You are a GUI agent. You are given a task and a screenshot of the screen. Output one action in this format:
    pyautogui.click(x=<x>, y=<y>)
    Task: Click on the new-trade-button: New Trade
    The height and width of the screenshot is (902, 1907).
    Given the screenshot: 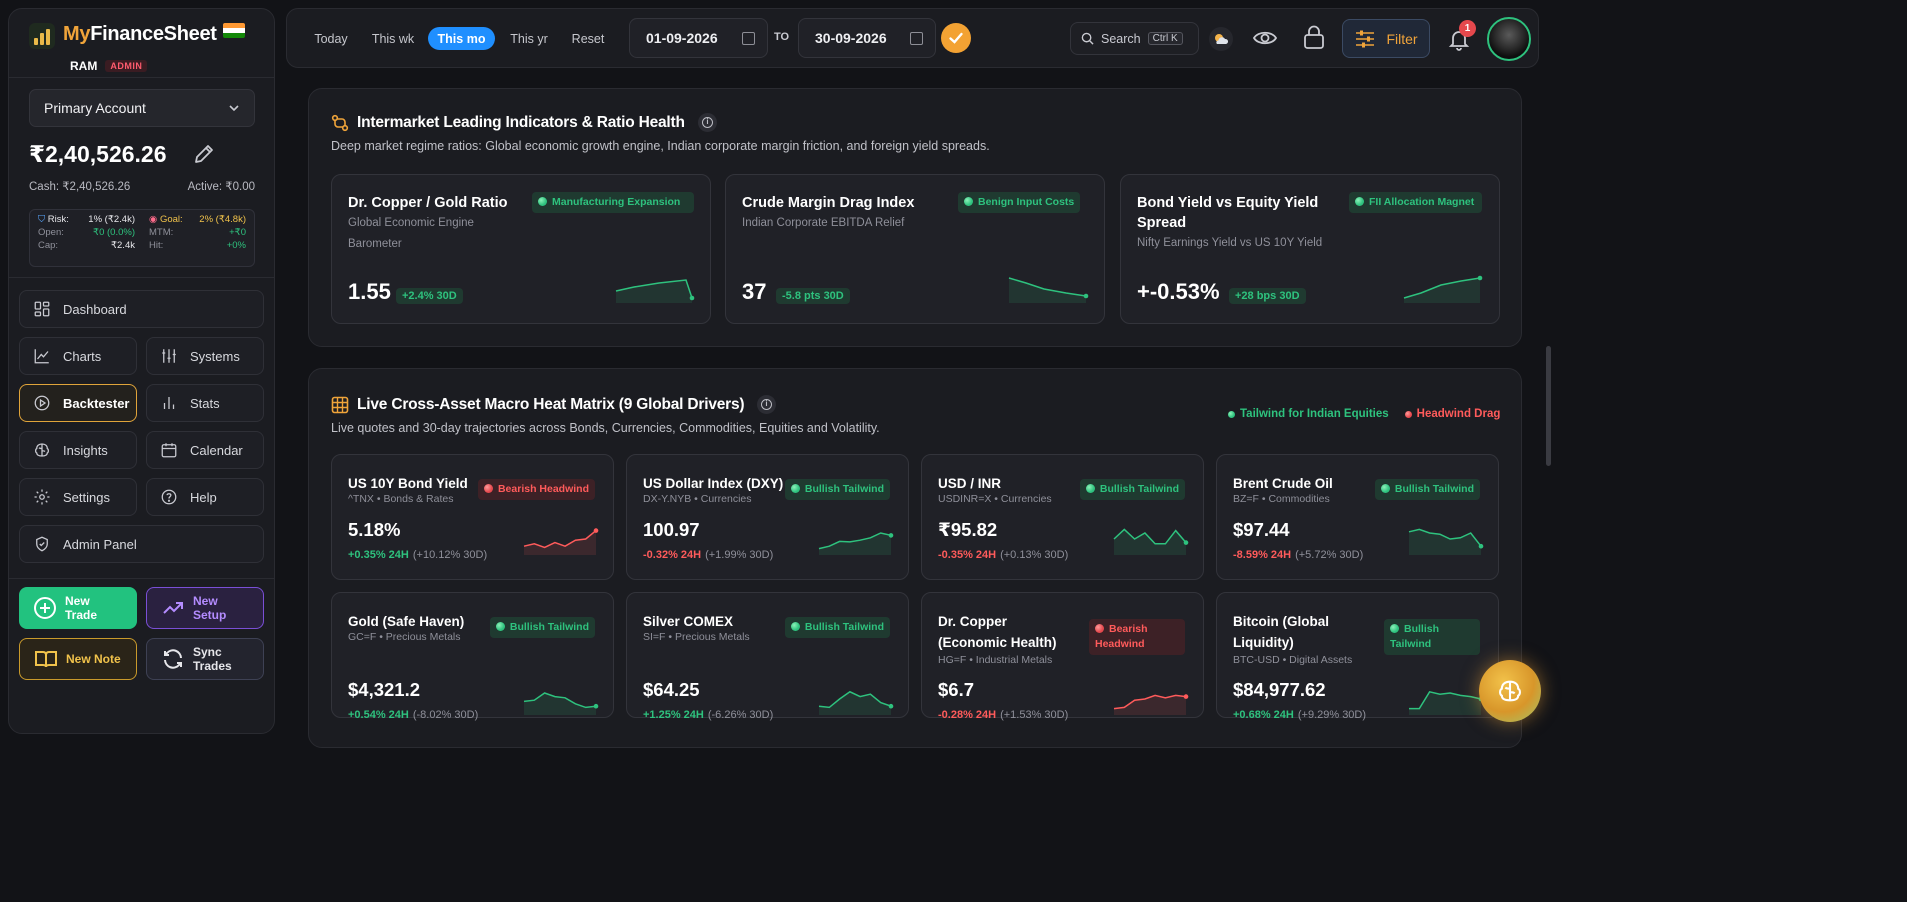 What is the action you would take?
    pyautogui.click(x=78, y=608)
    